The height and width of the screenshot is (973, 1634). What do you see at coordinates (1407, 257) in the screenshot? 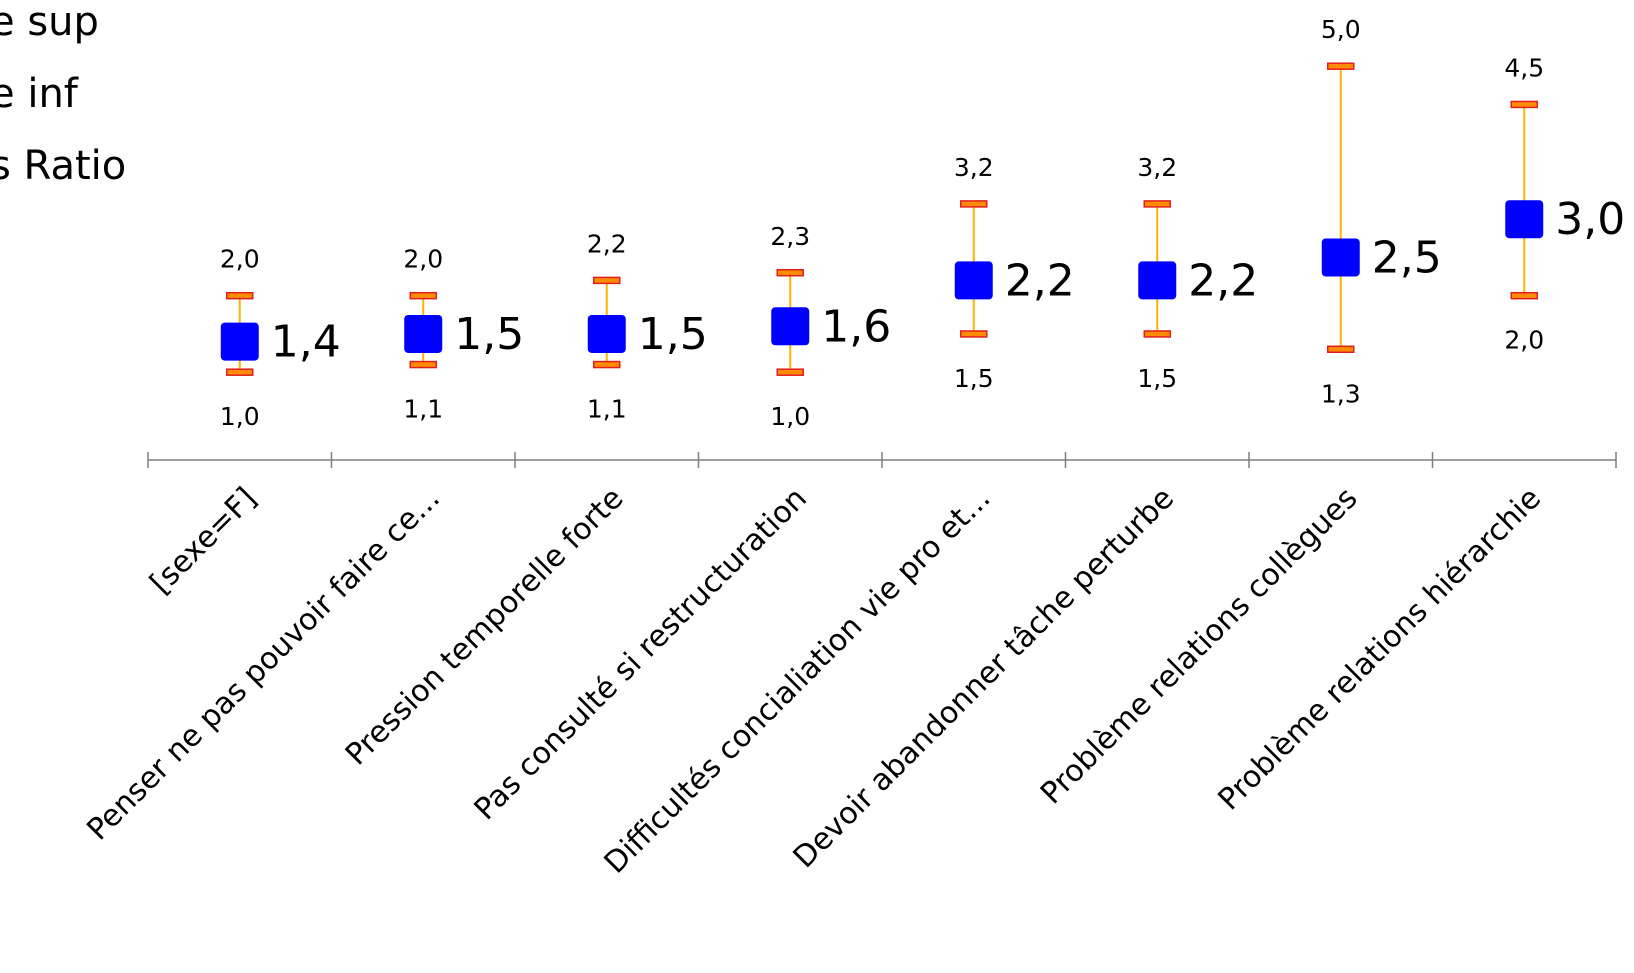
I see `ratio-value-label: 2,5` at bounding box center [1407, 257].